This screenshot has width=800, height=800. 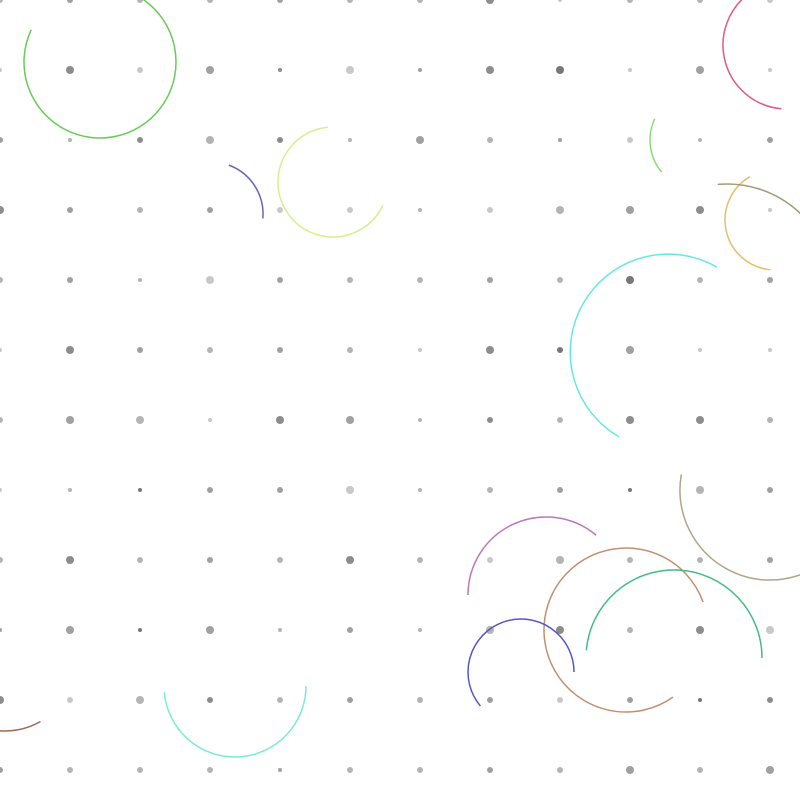 What do you see at coordinates (20, 726) in the screenshot?
I see `rust-arc` at bounding box center [20, 726].